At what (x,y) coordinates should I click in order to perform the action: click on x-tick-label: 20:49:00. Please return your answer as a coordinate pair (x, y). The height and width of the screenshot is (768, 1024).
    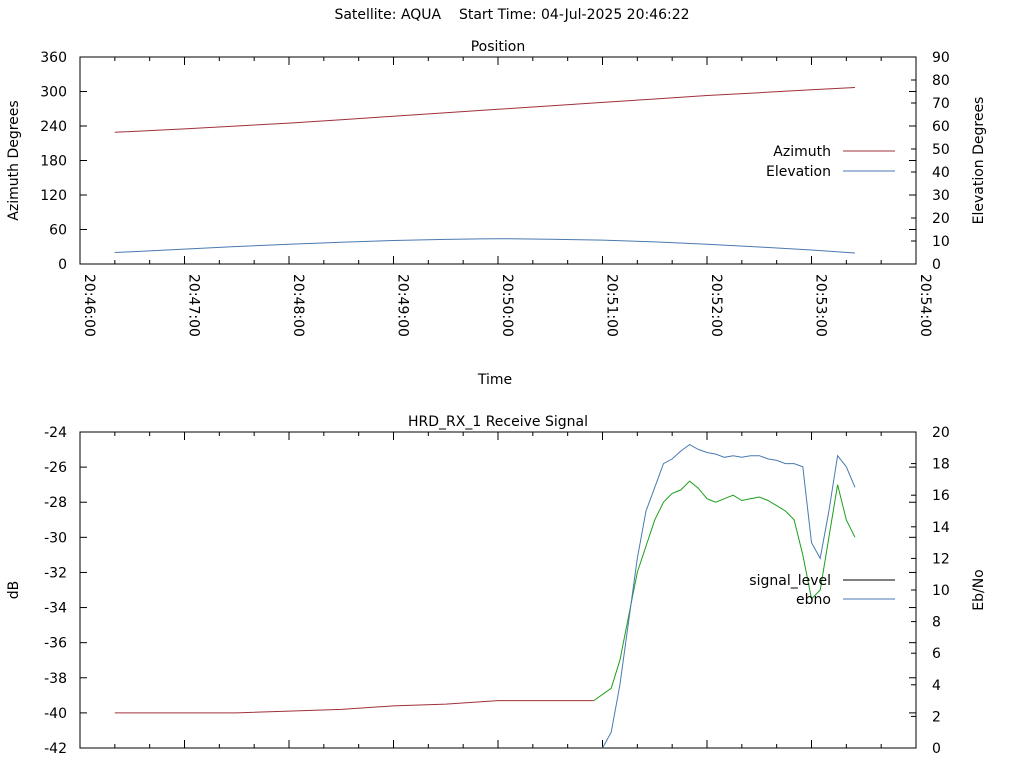
    Looking at the image, I should click on (403, 305).